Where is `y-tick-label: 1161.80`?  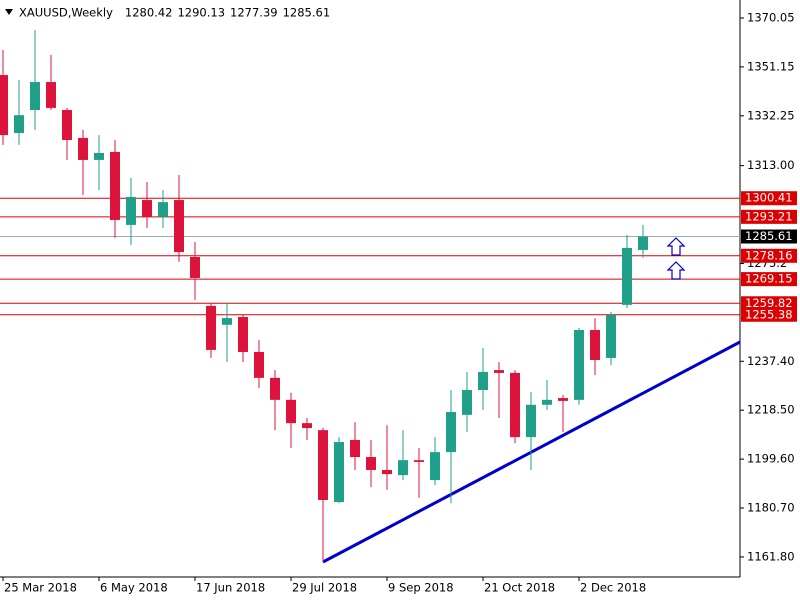 y-tick-label: 1161.80 is located at coordinates (771, 556).